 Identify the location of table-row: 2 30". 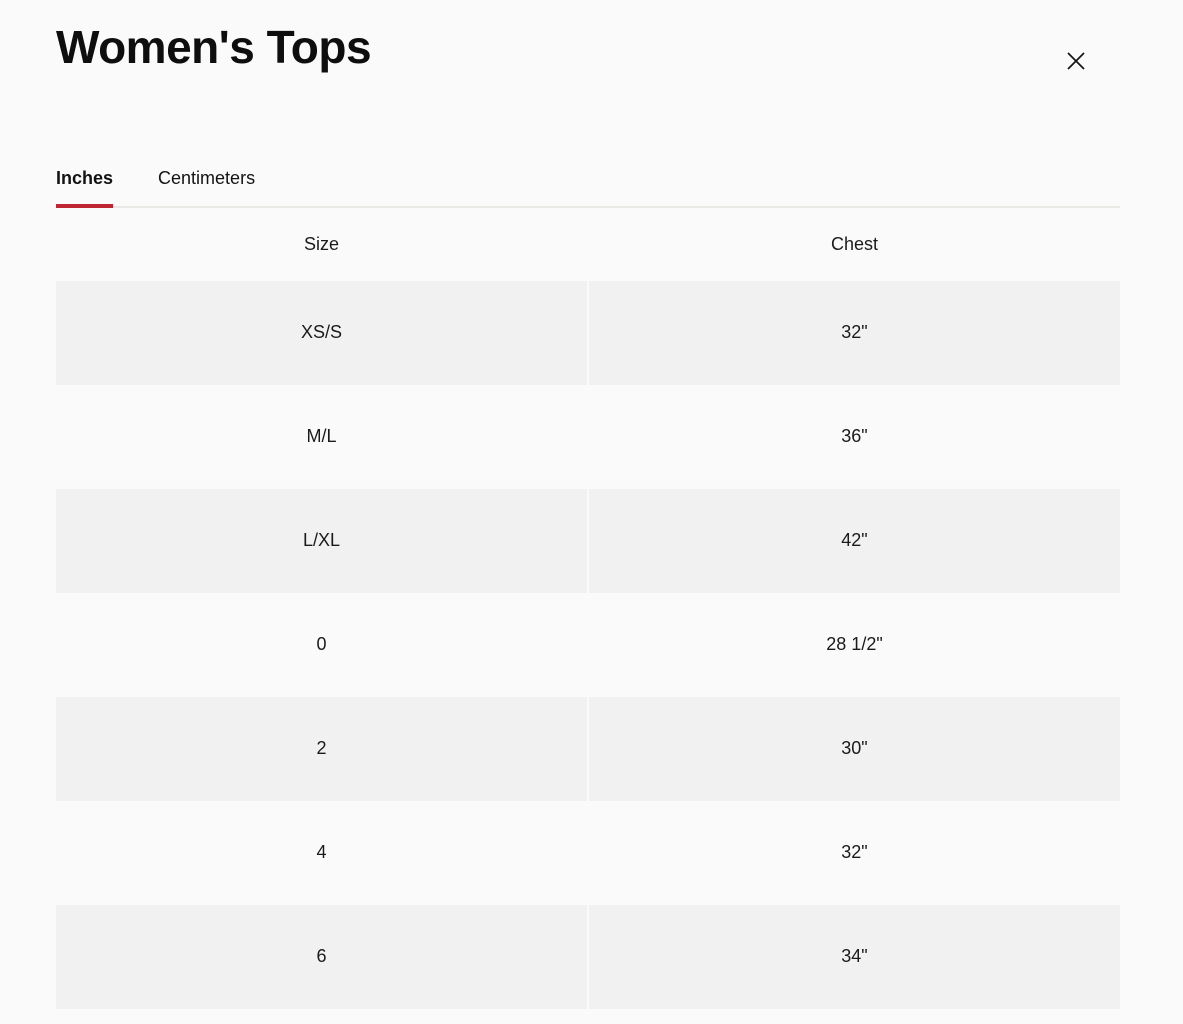
(588, 748).